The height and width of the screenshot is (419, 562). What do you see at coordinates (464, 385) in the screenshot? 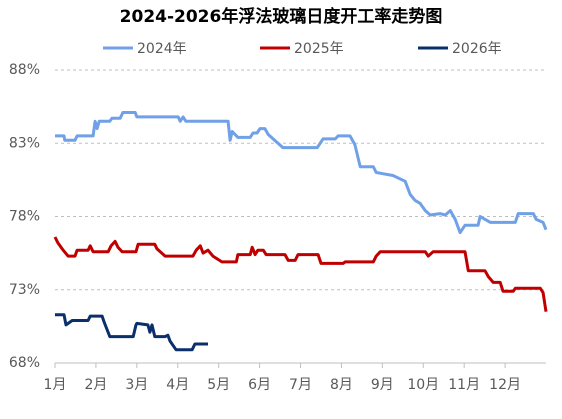
I see `x-tick-label: 11月` at bounding box center [464, 385].